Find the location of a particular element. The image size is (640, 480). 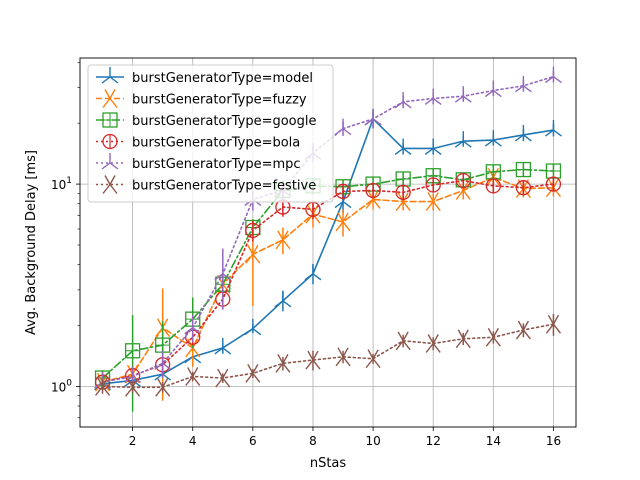

legend-label: burstGeneratorType=bola is located at coordinates (216, 143).